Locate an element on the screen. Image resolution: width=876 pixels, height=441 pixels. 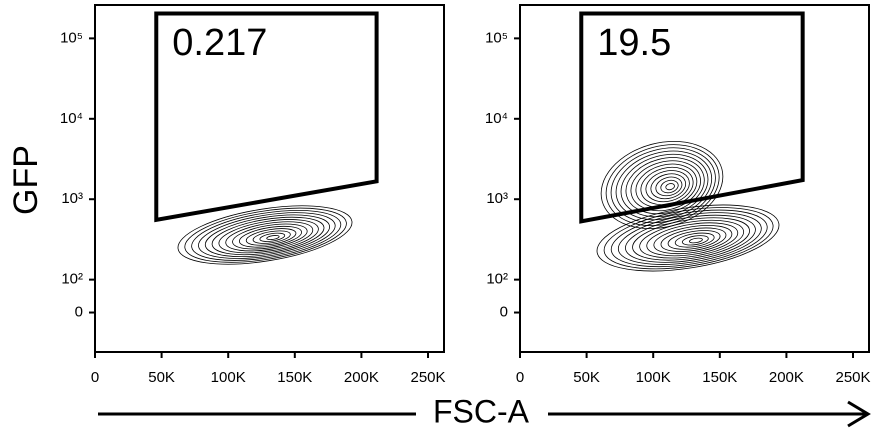
arrow-head is located at coordinates (859, 414).